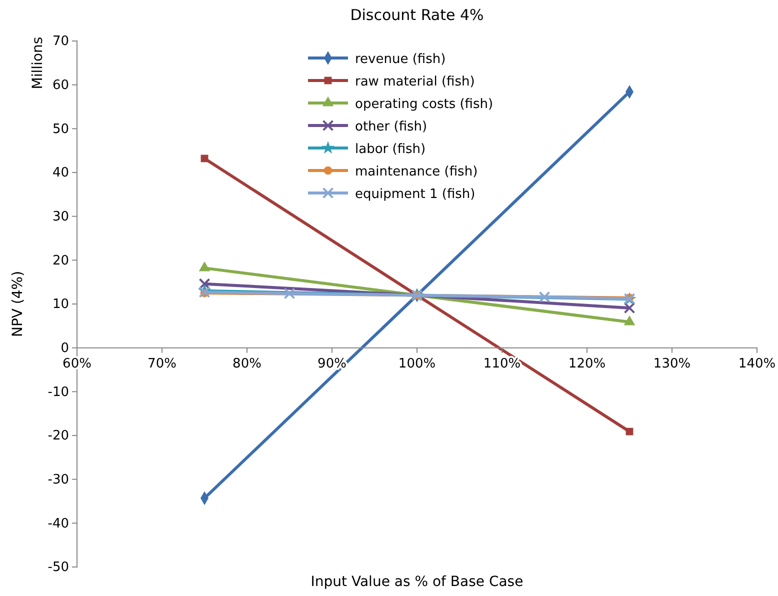 This screenshot has width=778, height=596. Describe the element at coordinates (502, 364) in the screenshot. I see `x-tick-label: 110%` at that location.